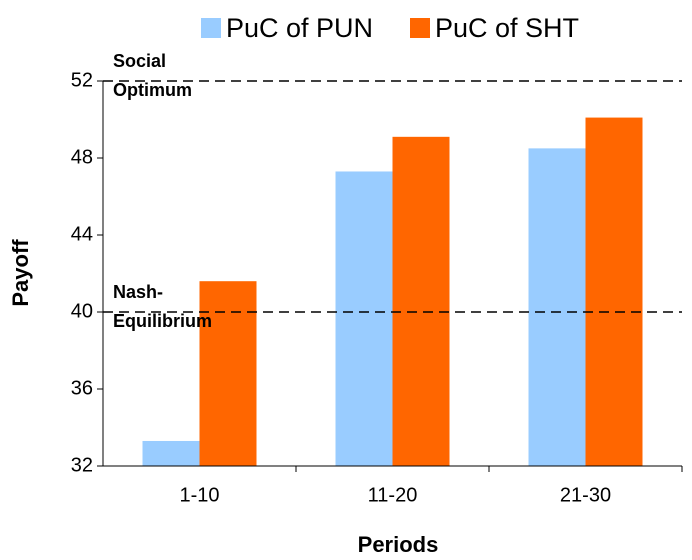 The width and height of the screenshot is (692, 560). Describe the element at coordinates (82, 388) in the screenshot. I see `y-tick-label: 36` at that location.